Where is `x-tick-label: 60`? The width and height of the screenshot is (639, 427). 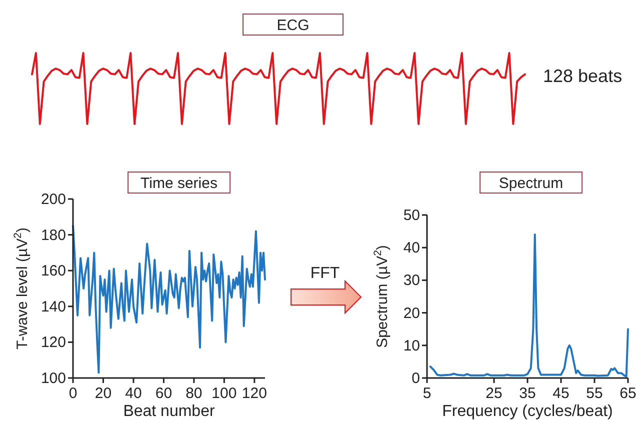 x-tick-label: 60 is located at coordinates (163, 393).